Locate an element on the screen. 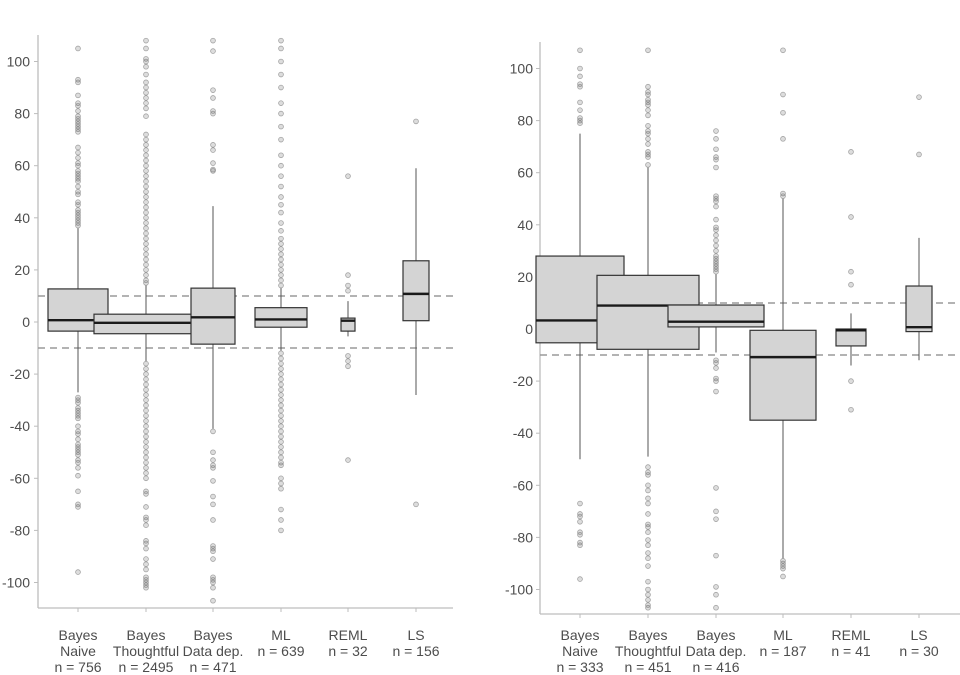  y-tick-label: 60 is located at coordinates (525, 173).